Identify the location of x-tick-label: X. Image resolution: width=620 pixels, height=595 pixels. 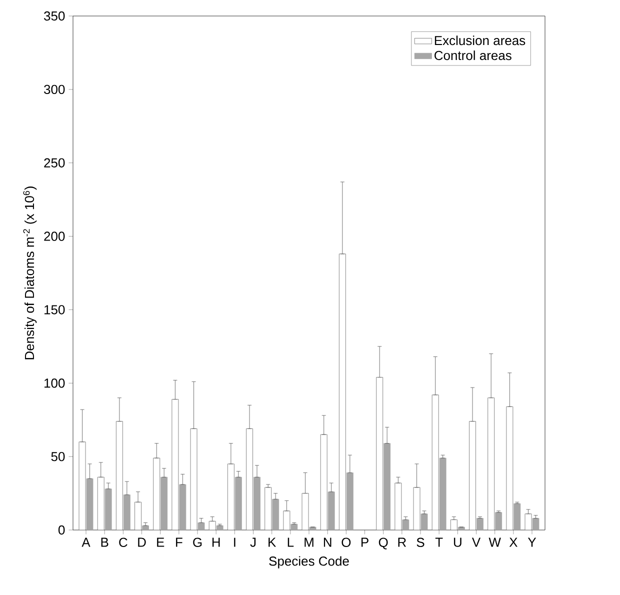
(513, 542).